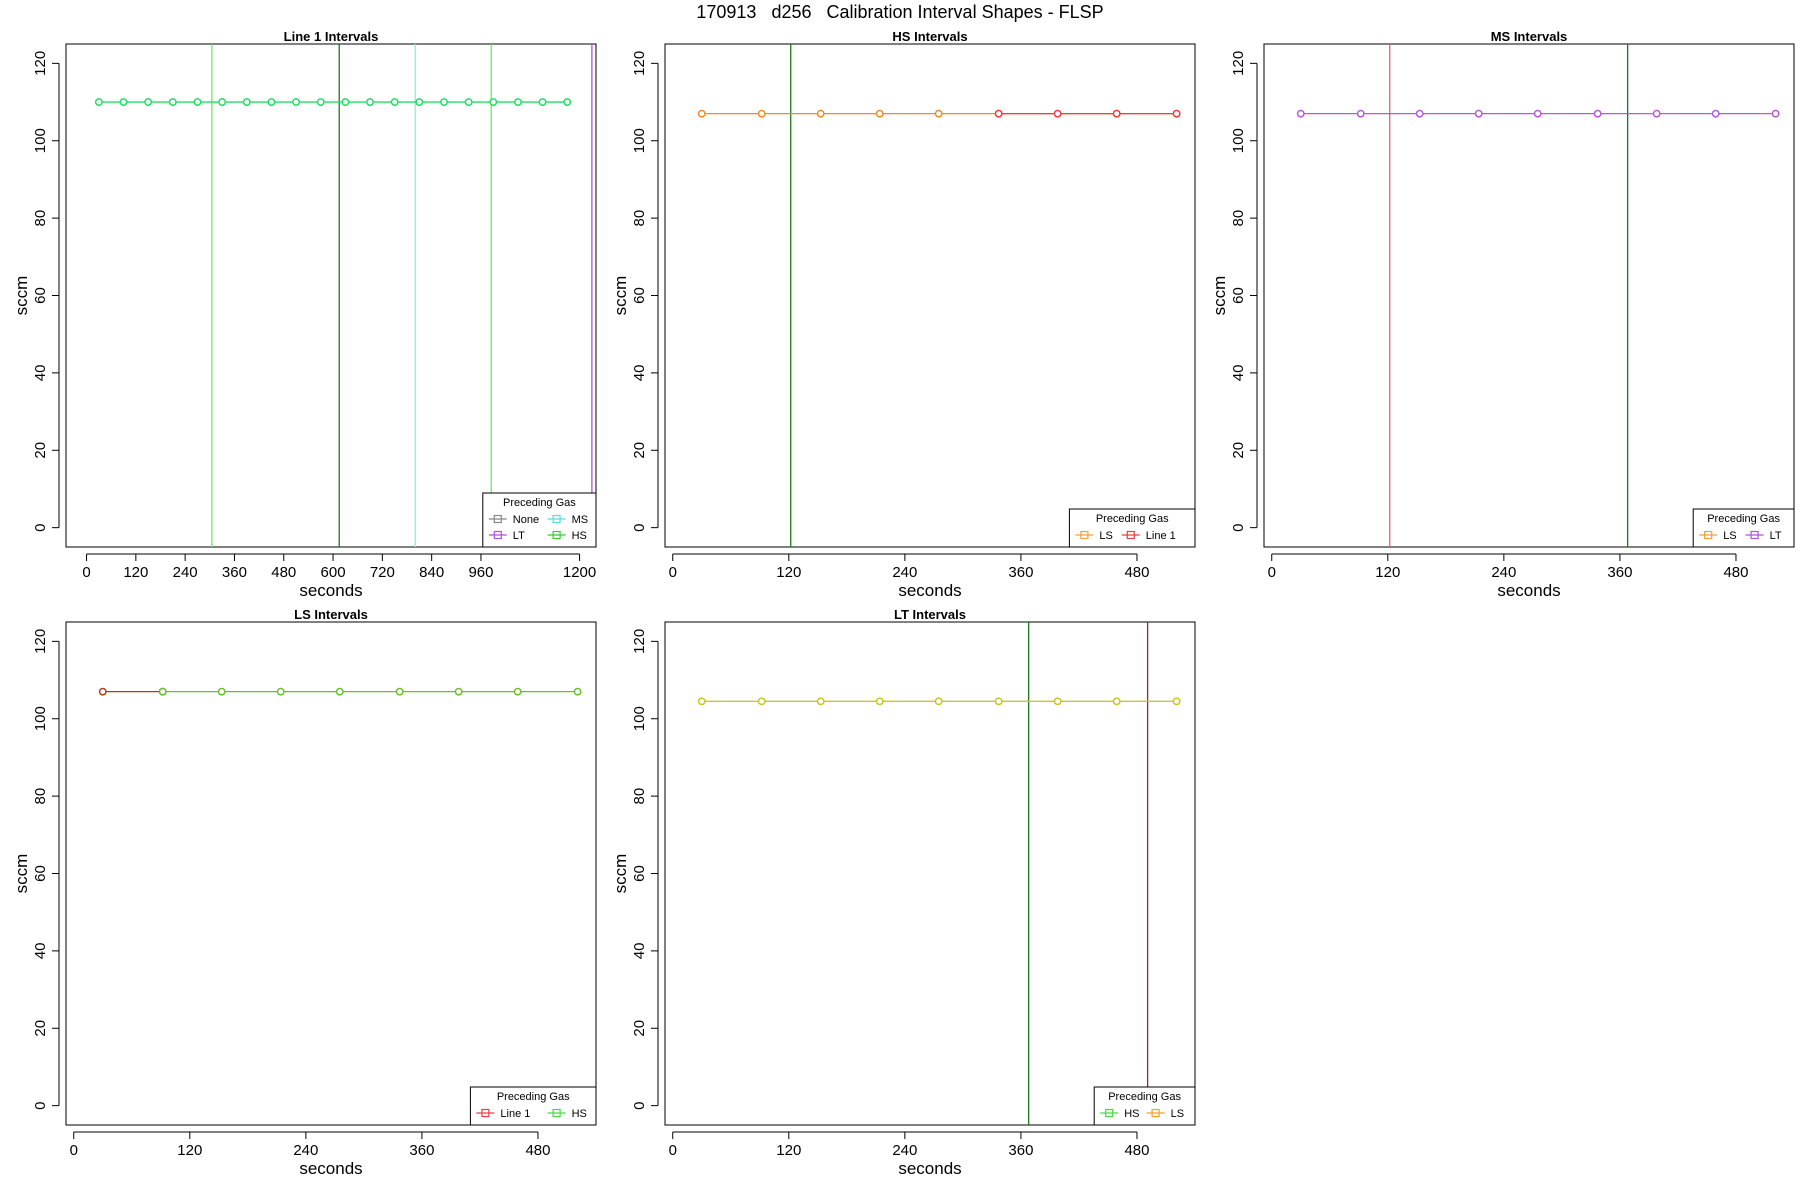  I want to click on legend: Preceding Gas Line 1 HS, so click(533, 1106).